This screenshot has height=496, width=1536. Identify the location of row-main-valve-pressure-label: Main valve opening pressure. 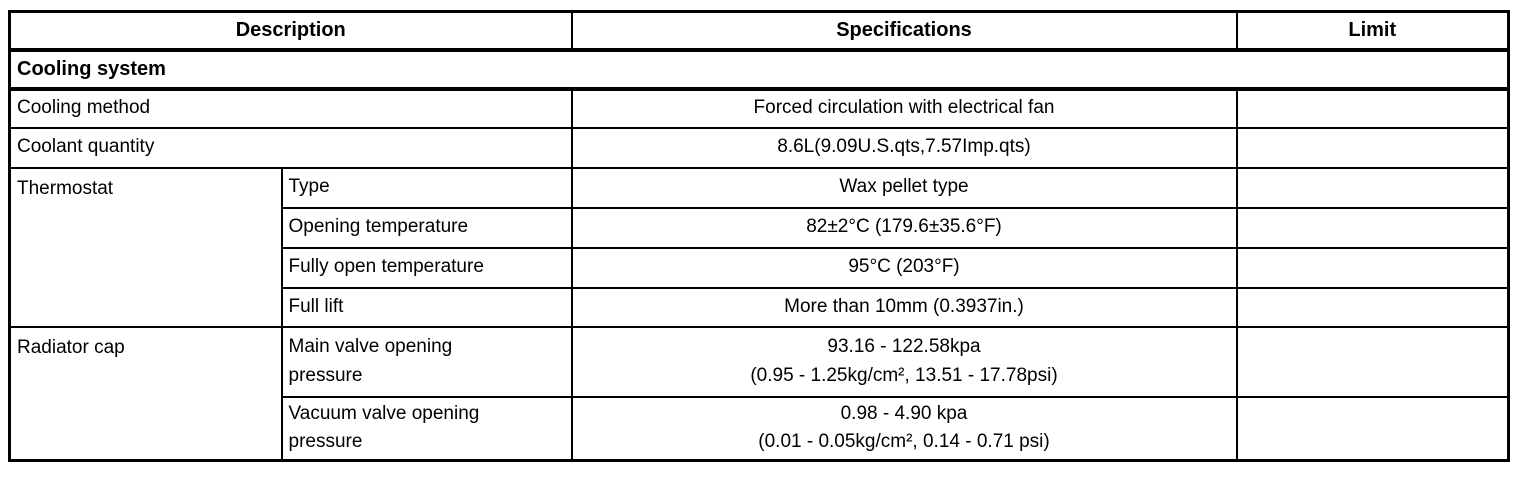
(426, 361).